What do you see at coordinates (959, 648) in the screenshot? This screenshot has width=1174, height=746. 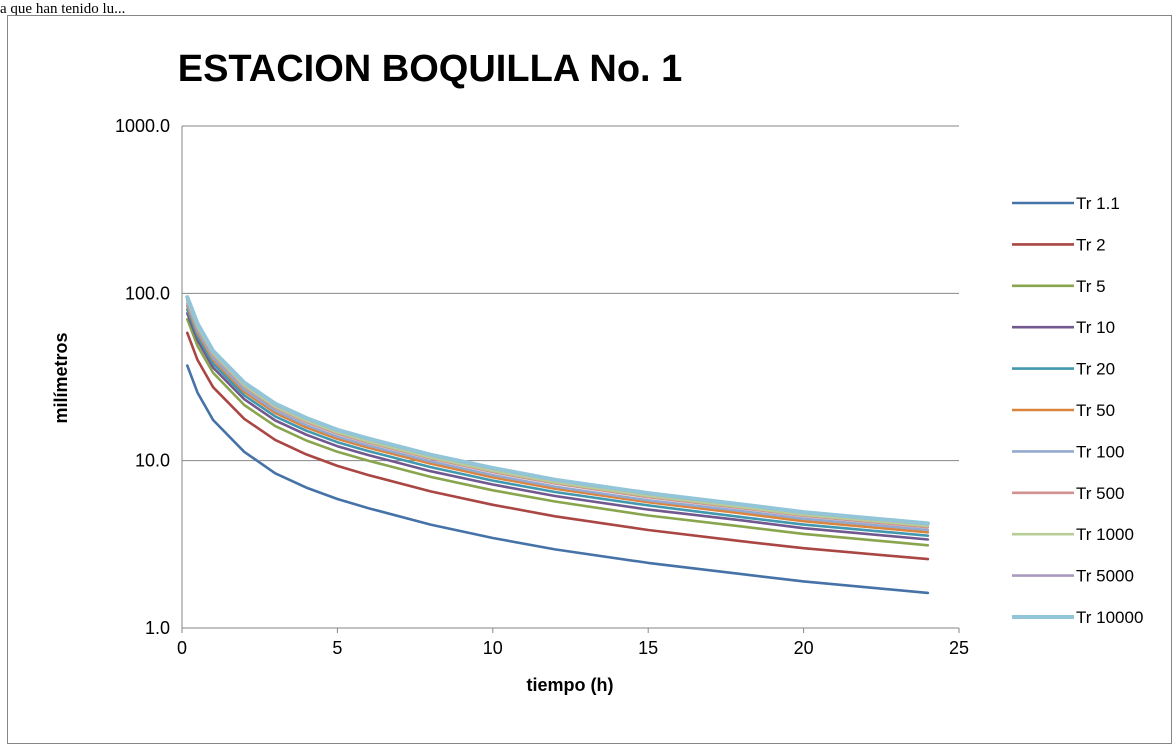 I see `x-tick-label: 25` at bounding box center [959, 648].